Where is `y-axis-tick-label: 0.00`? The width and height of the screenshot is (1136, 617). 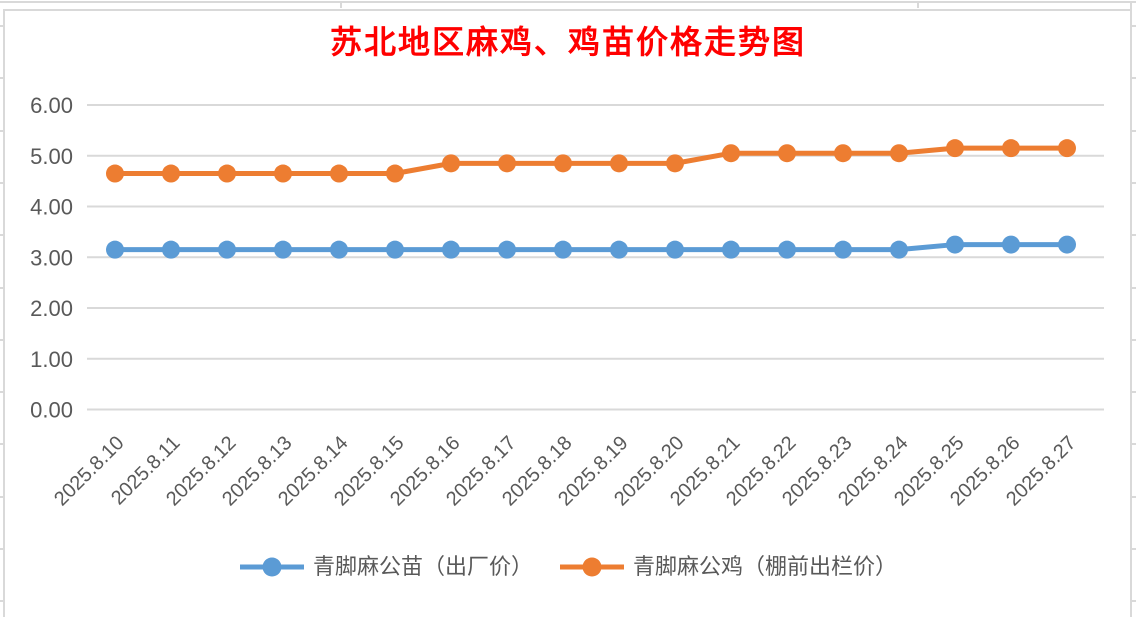 y-axis-tick-label: 0.00 is located at coordinates (51, 410).